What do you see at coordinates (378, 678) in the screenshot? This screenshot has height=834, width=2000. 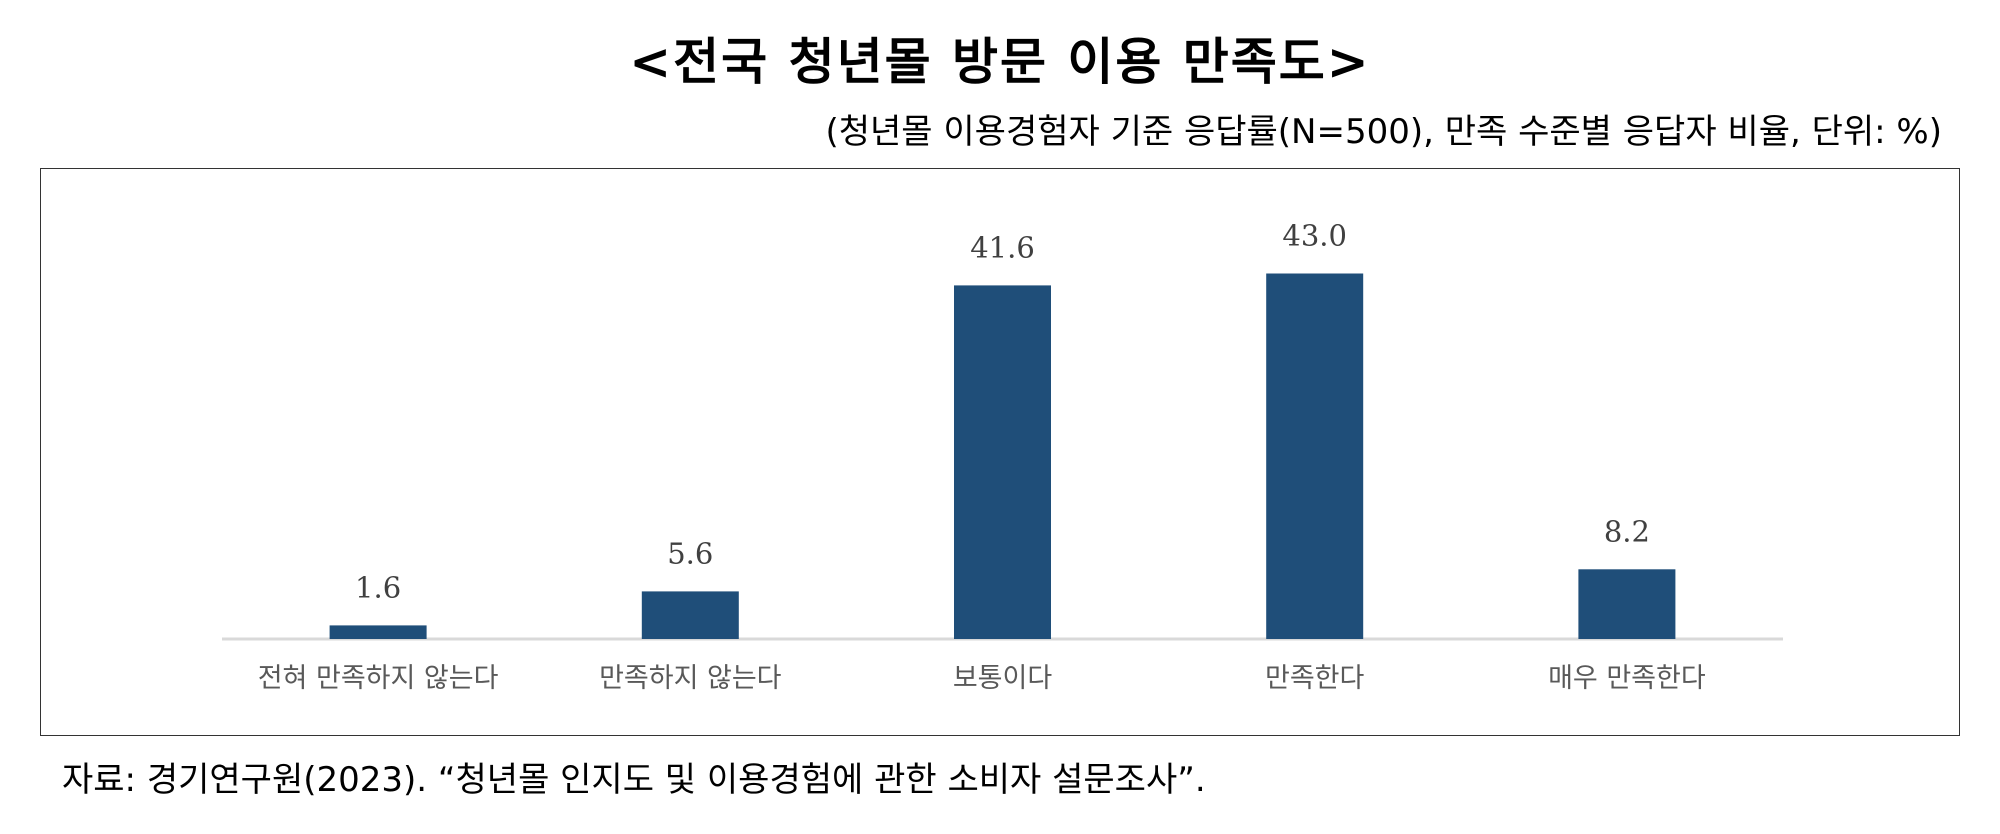 I see `category-label-1: 전혀 만족하지 않는다` at bounding box center [378, 678].